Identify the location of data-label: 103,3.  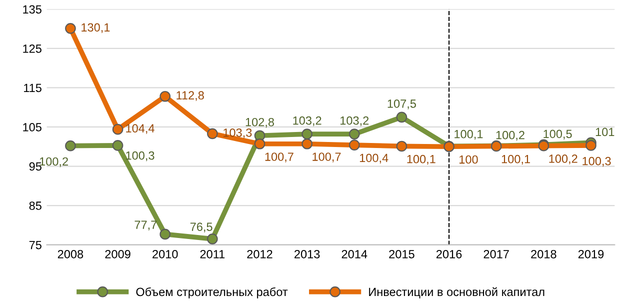
(238, 133).